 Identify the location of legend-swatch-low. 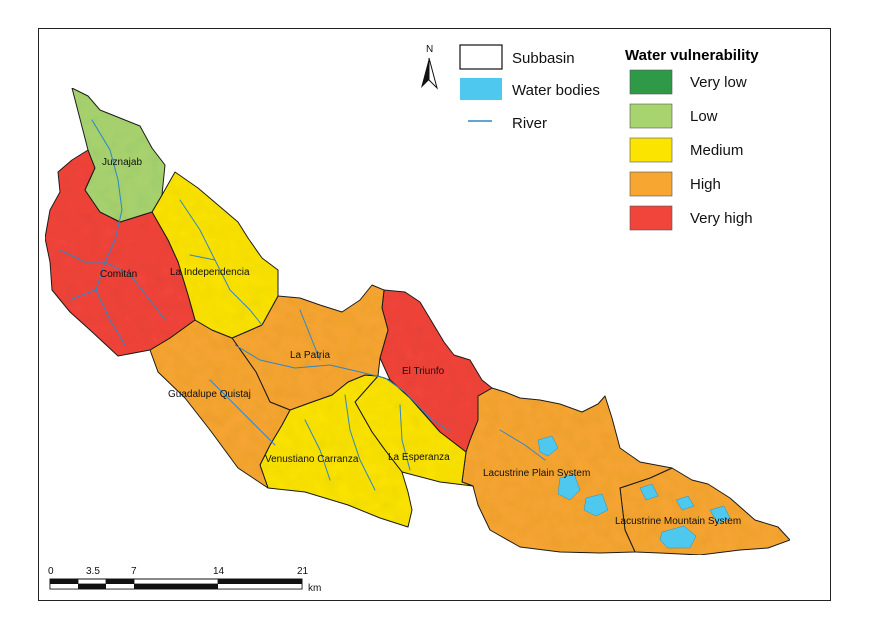
(651, 116).